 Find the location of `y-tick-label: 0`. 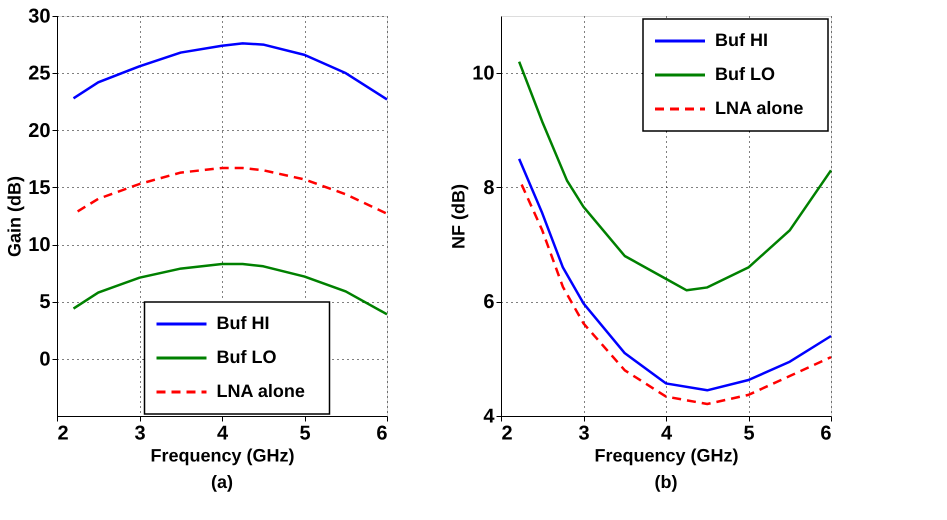

y-tick-label: 0 is located at coordinates (44, 359).